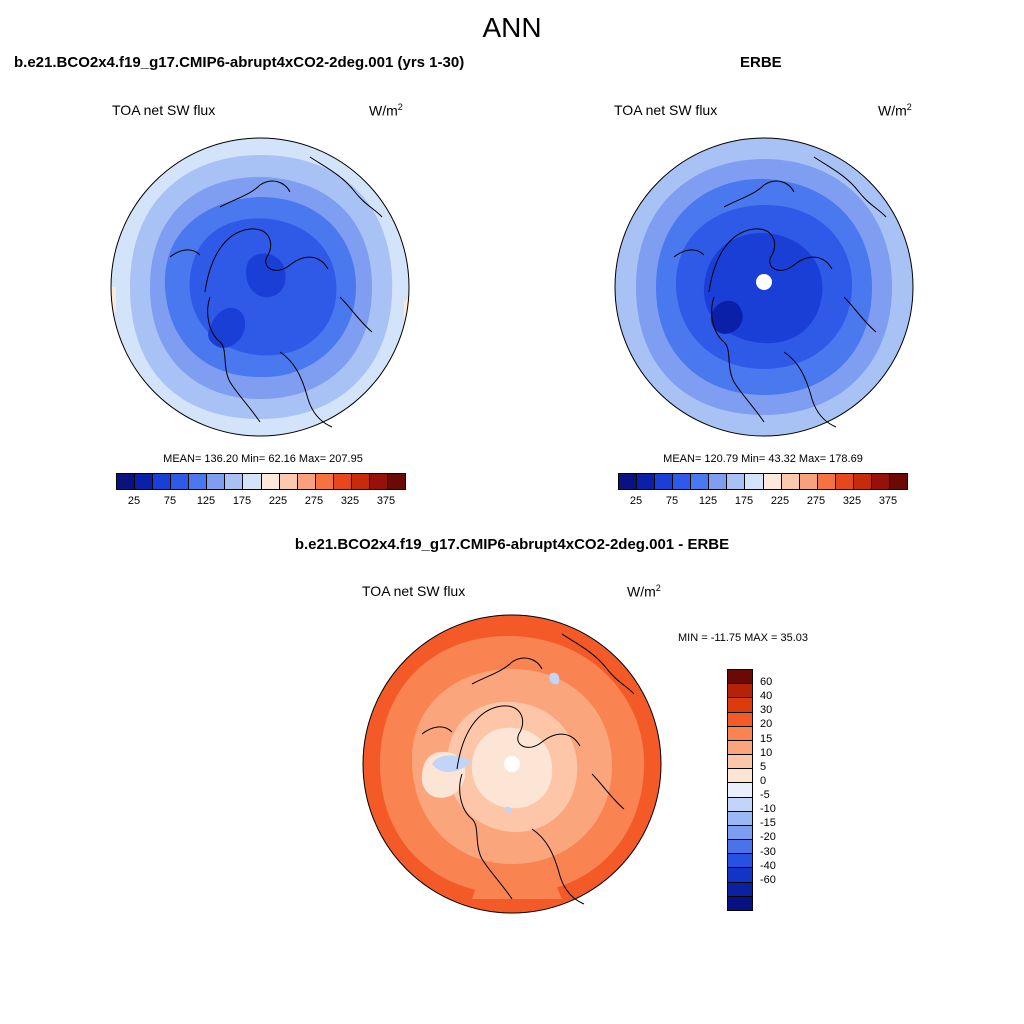 The image size is (1024, 1024). What do you see at coordinates (895, 110) in the screenshot?
I see `panel2-units-label: W/m2` at bounding box center [895, 110].